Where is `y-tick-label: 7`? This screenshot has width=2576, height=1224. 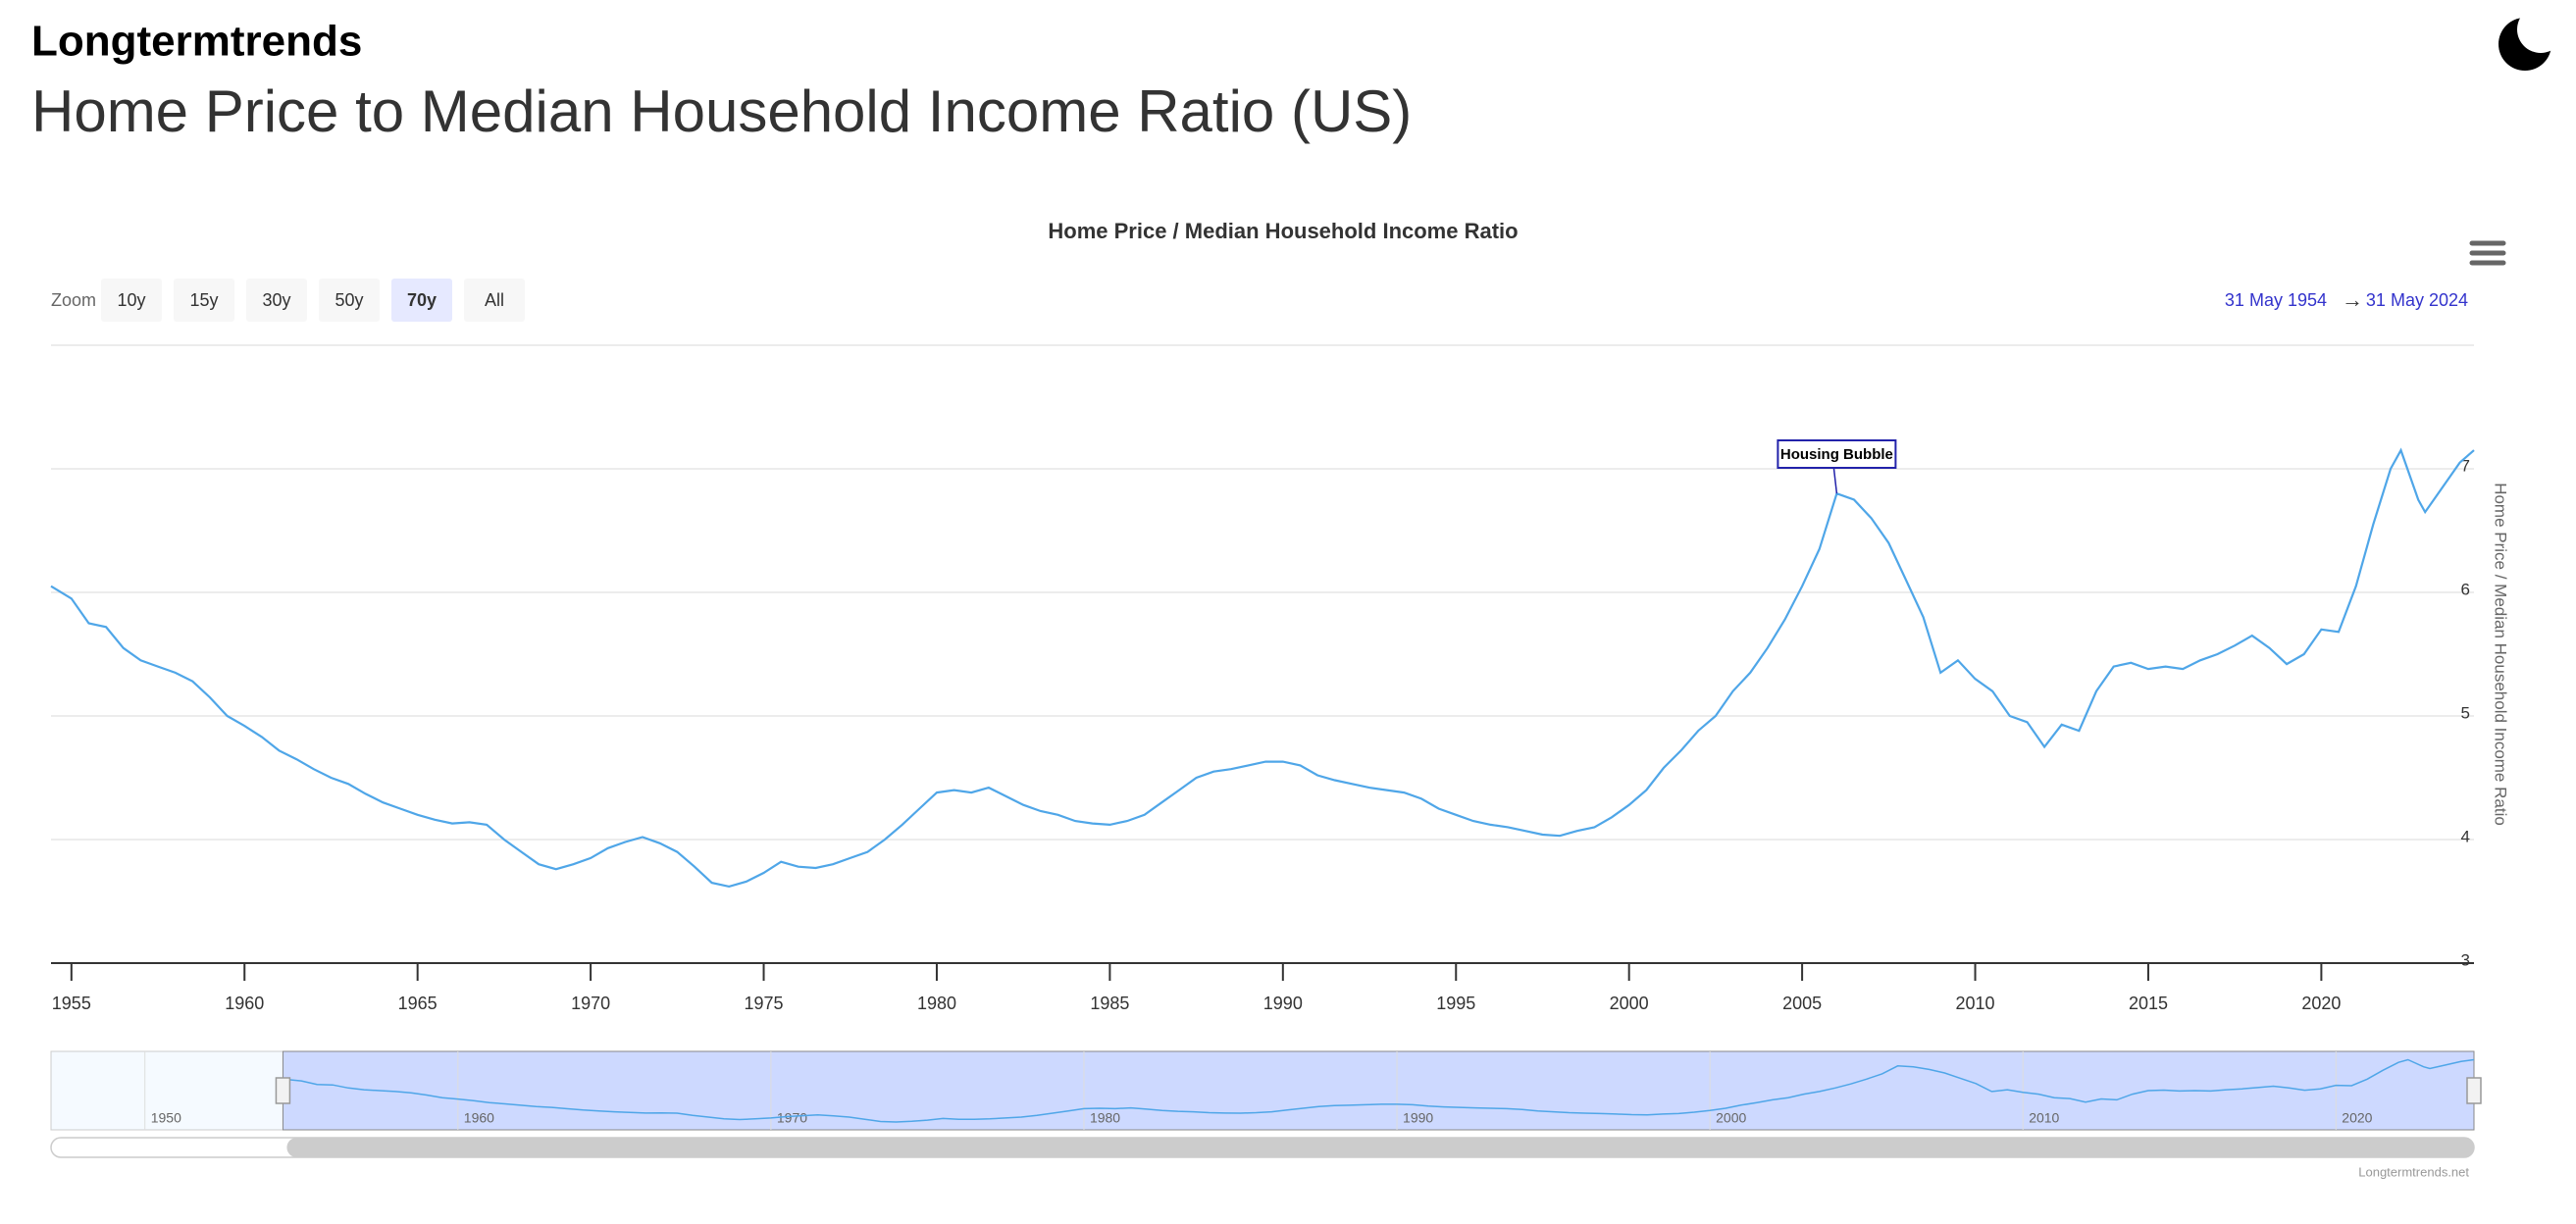 y-tick-label: 7 is located at coordinates (2465, 465).